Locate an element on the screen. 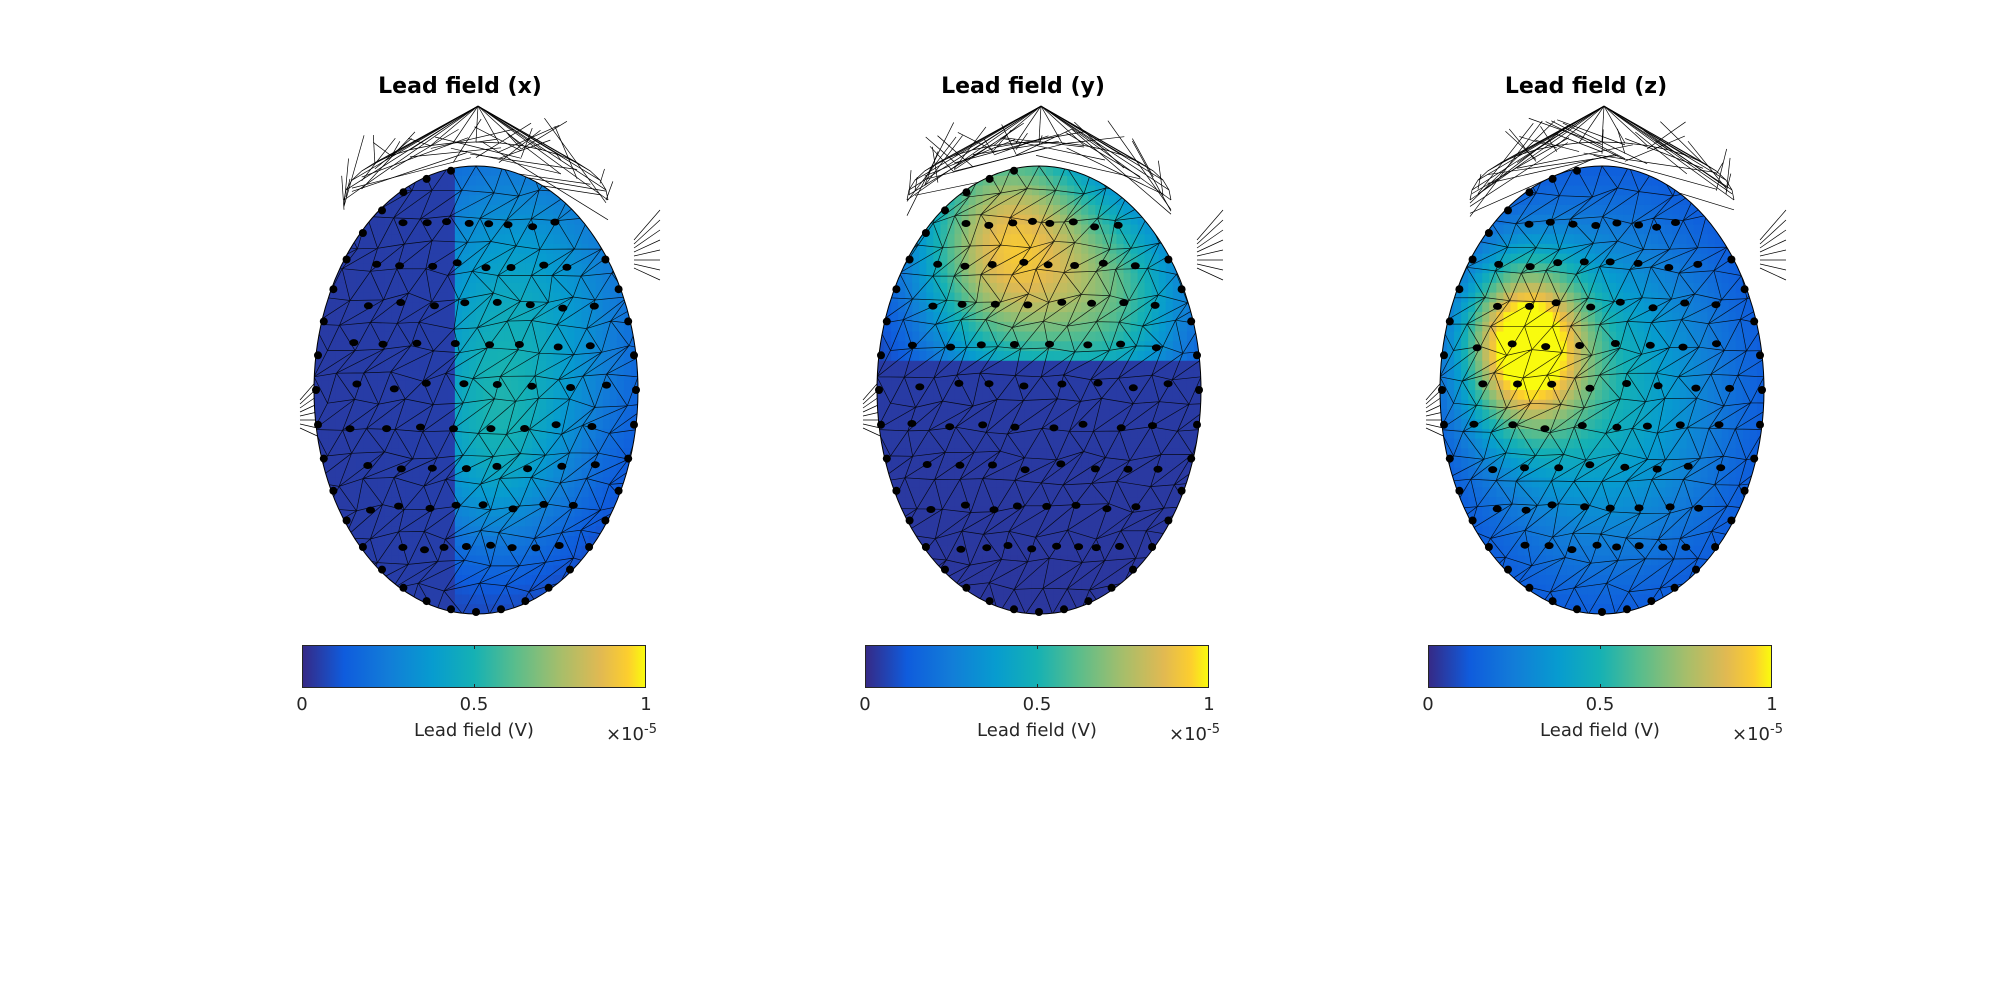 This screenshot has width=1997, height=998. colorbar-tick-label: 1 is located at coordinates (1209, 704).